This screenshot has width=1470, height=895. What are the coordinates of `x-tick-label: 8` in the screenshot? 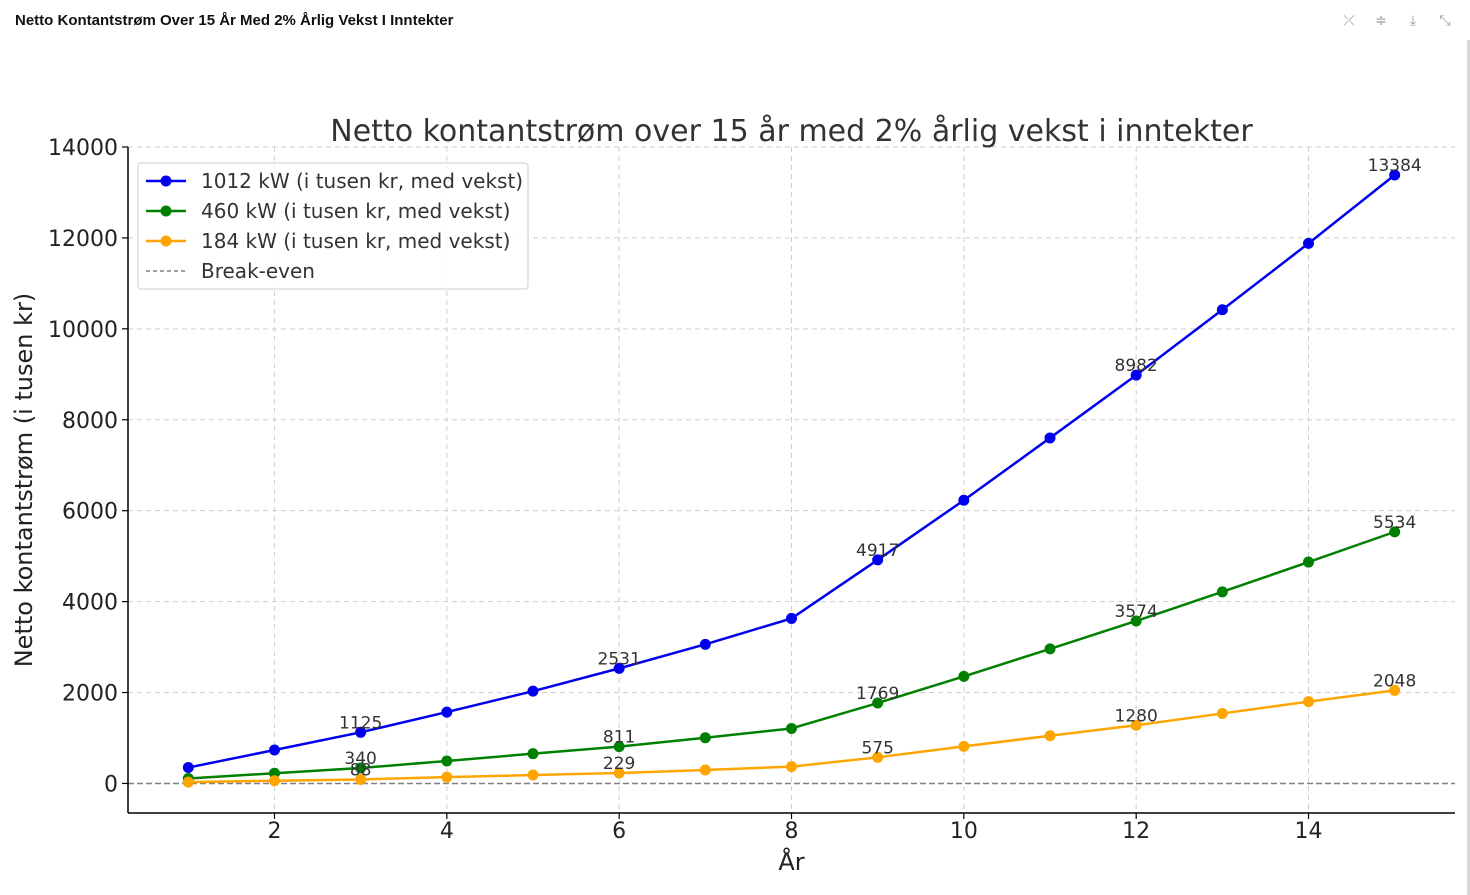 It's located at (792, 831).